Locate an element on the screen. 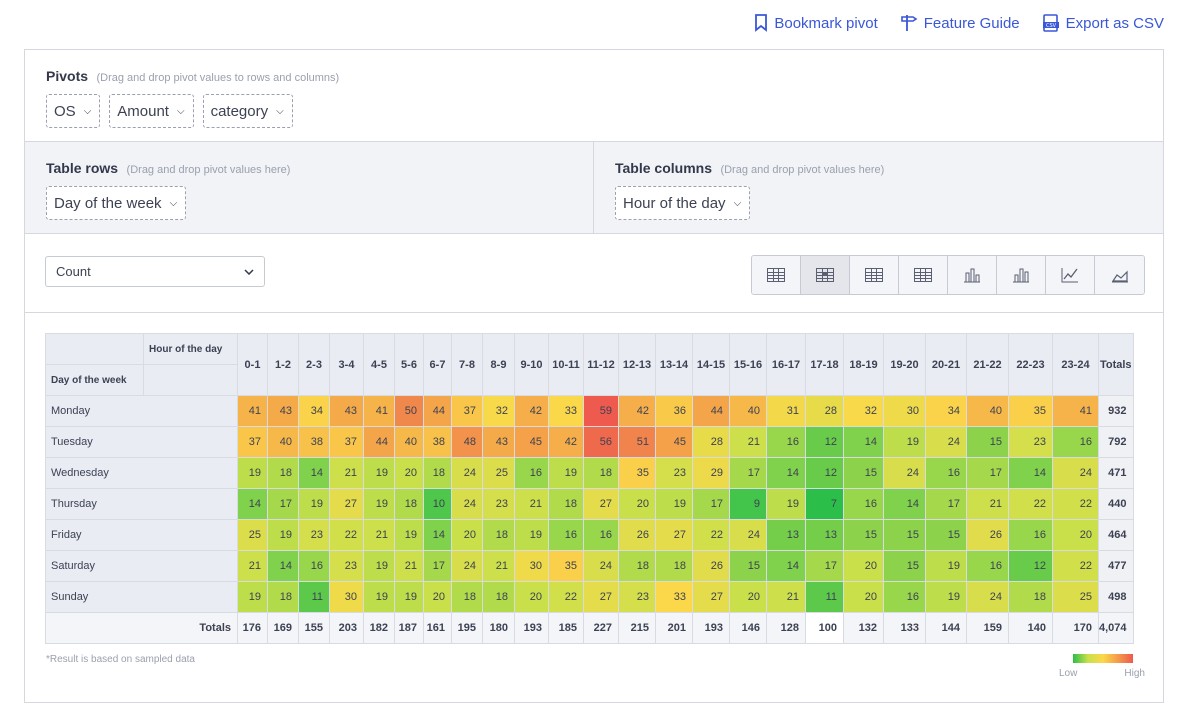 The width and height of the screenshot is (1194, 720). row-total: 498 is located at coordinates (1116, 597).